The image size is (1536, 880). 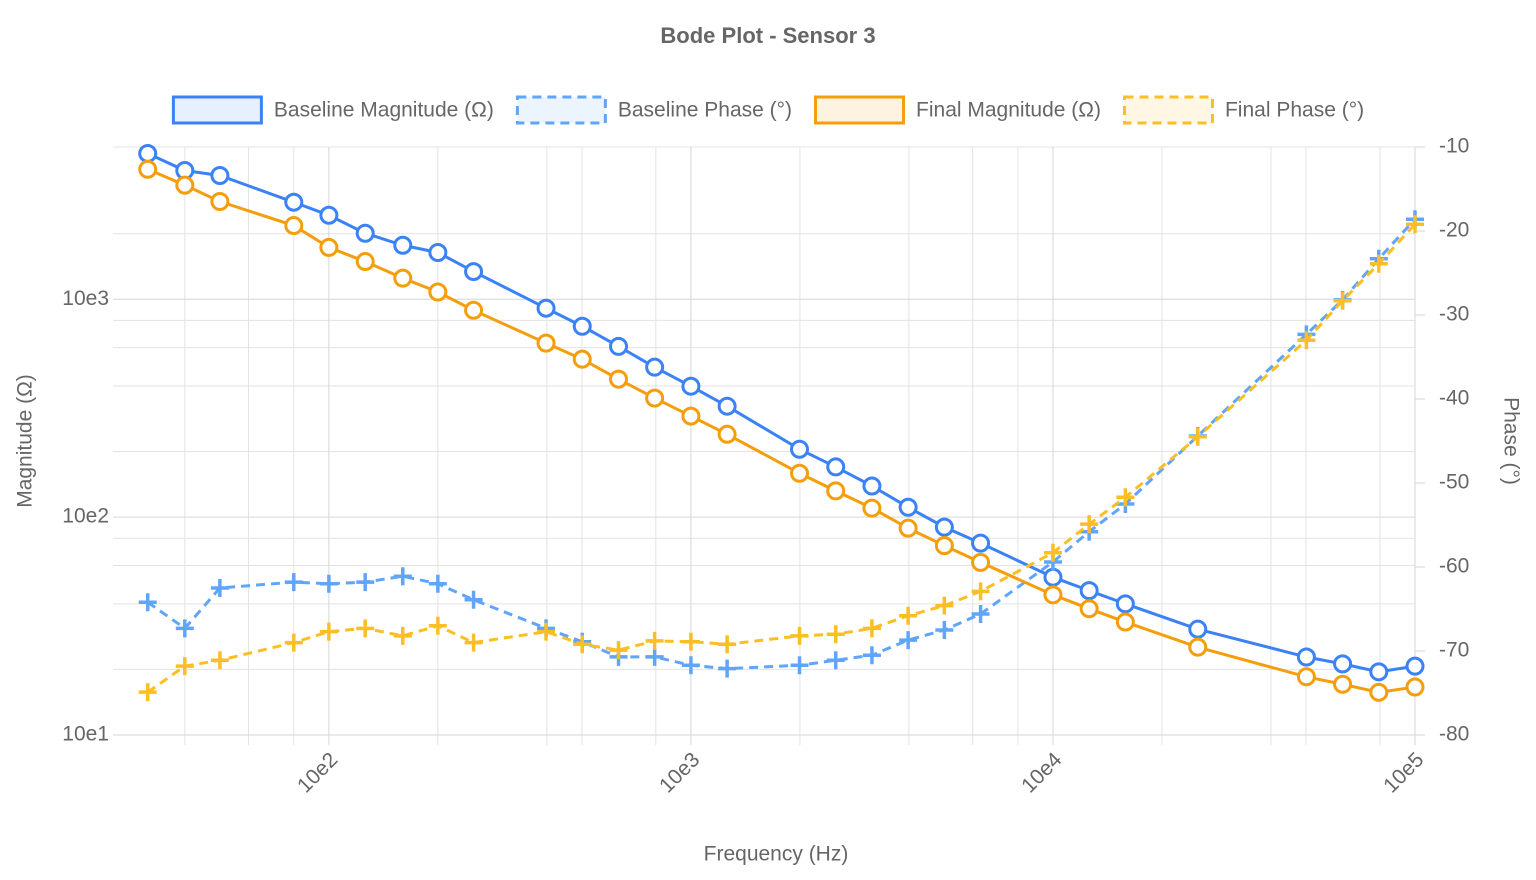 What do you see at coordinates (384, 110) in the screenshot?
I see `legend-label: Baseline Magnitude (Ω)` at bounding box center [384, 110].